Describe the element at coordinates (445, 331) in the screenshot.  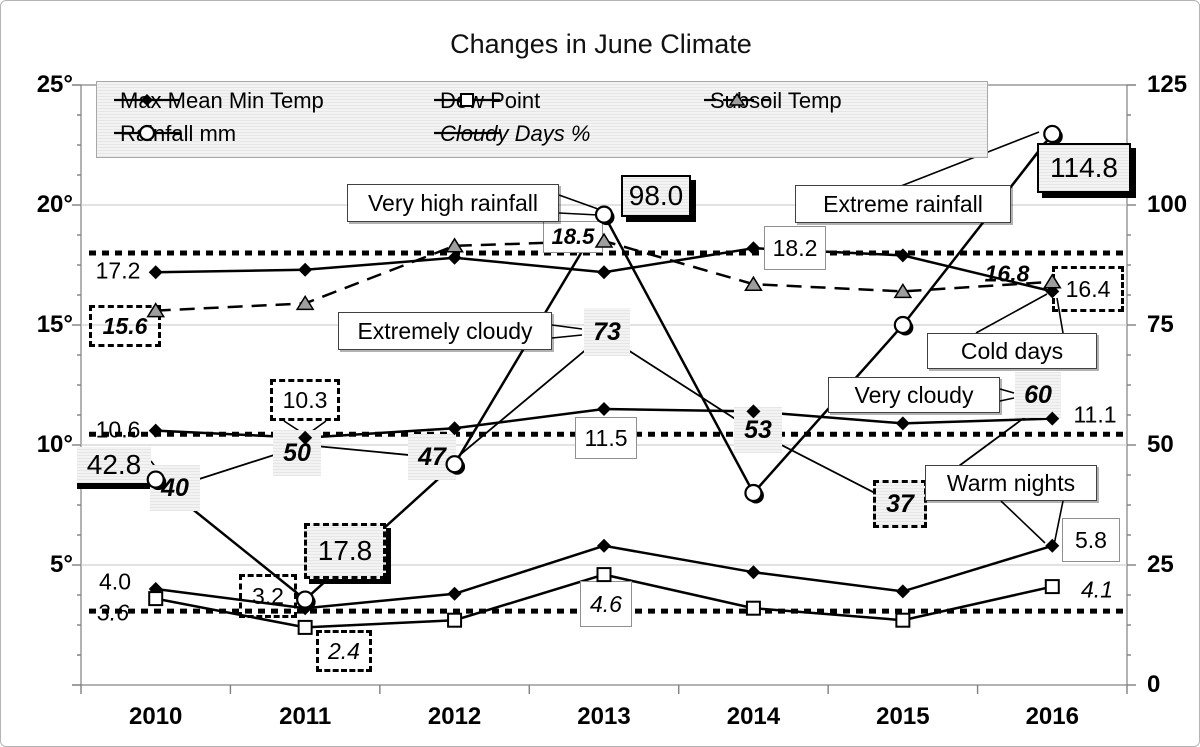
I see `callout-extremely-cloudy: Extremely cloudy` at that location.